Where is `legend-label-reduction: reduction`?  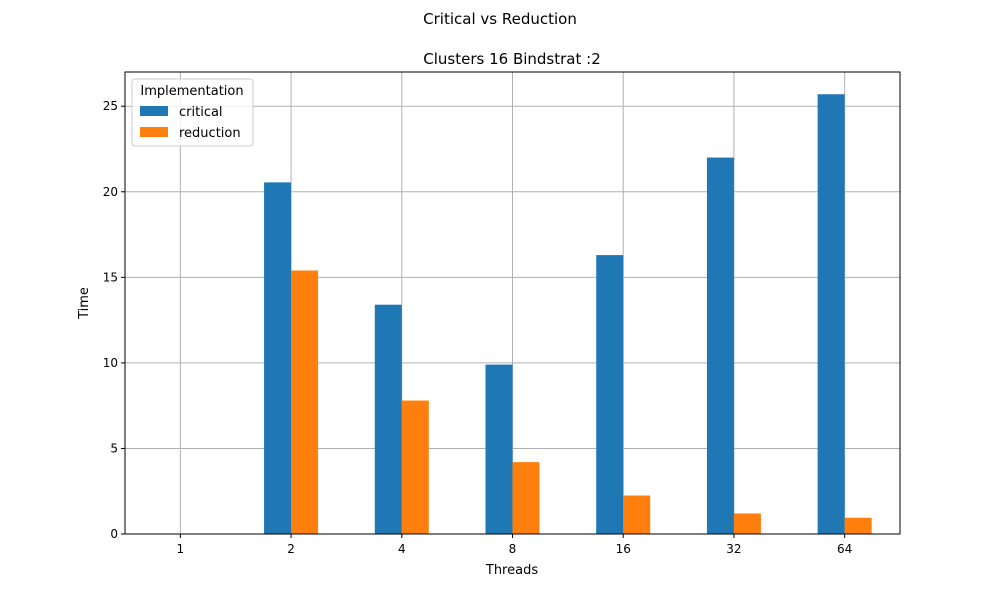 legend-label-reduction: reduction is located at coordinates (210, 133).